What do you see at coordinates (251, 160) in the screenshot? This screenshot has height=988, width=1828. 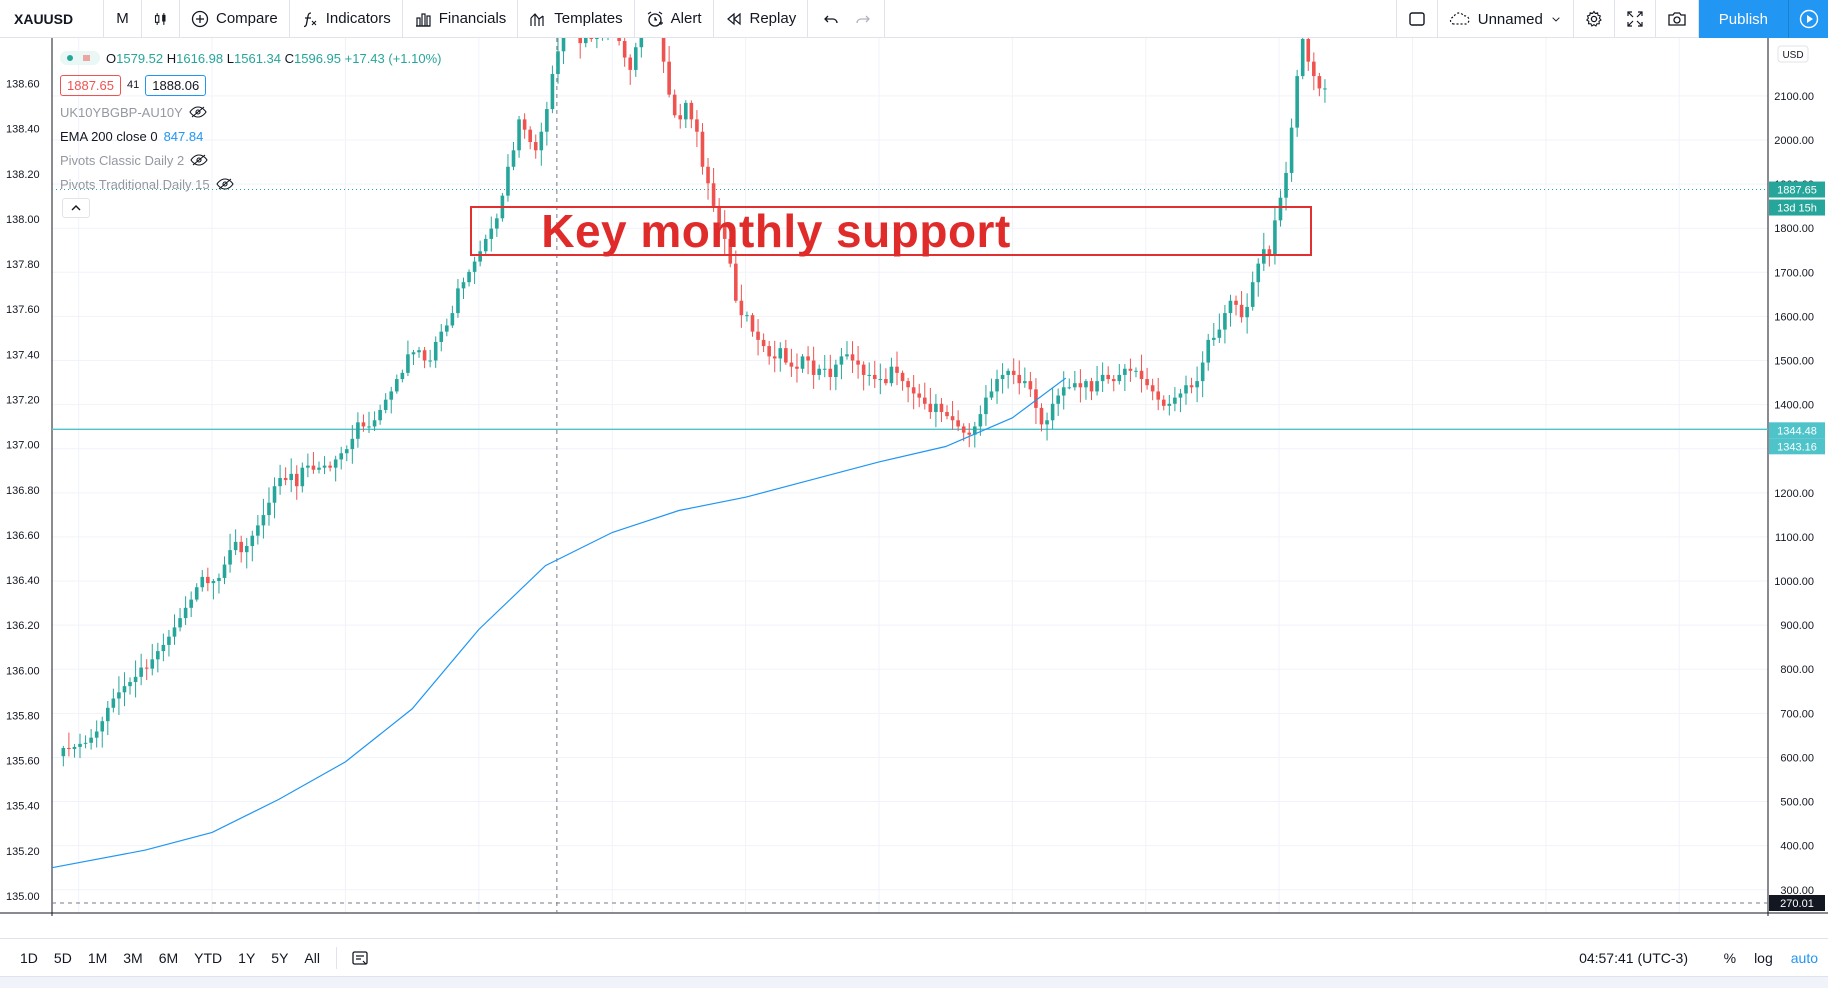 I see `indicator-row-pivots-classic: Pivots Classic Daily 2` at bounding box center [251, 160].